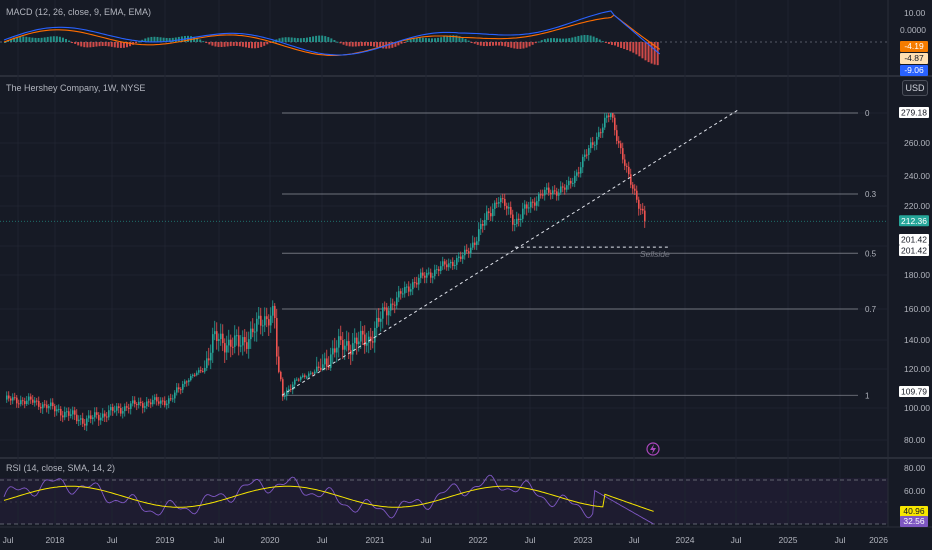  What do you see at coordinates (917, 408) in the screenshot?
I see `price-axis-tick-label: 100.00` at bounding box center [917, 408].